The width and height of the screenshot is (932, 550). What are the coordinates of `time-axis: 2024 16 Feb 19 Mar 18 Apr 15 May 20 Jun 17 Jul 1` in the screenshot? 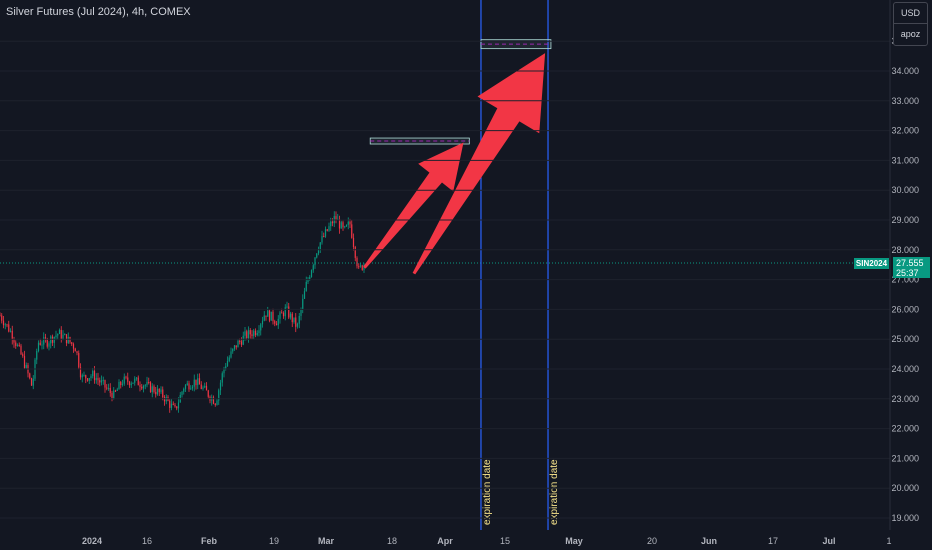 It's located at (487, 541).